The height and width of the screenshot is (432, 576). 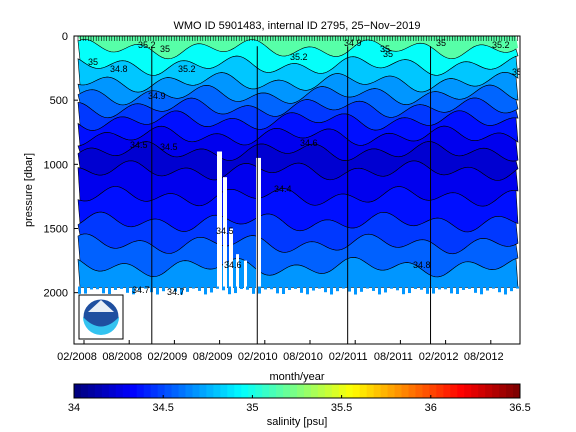 What do you see at coordinates (519, 408) in the screenshot?
I see `colorbar-tick-label: 36.5` at bounding box center [519, 408].